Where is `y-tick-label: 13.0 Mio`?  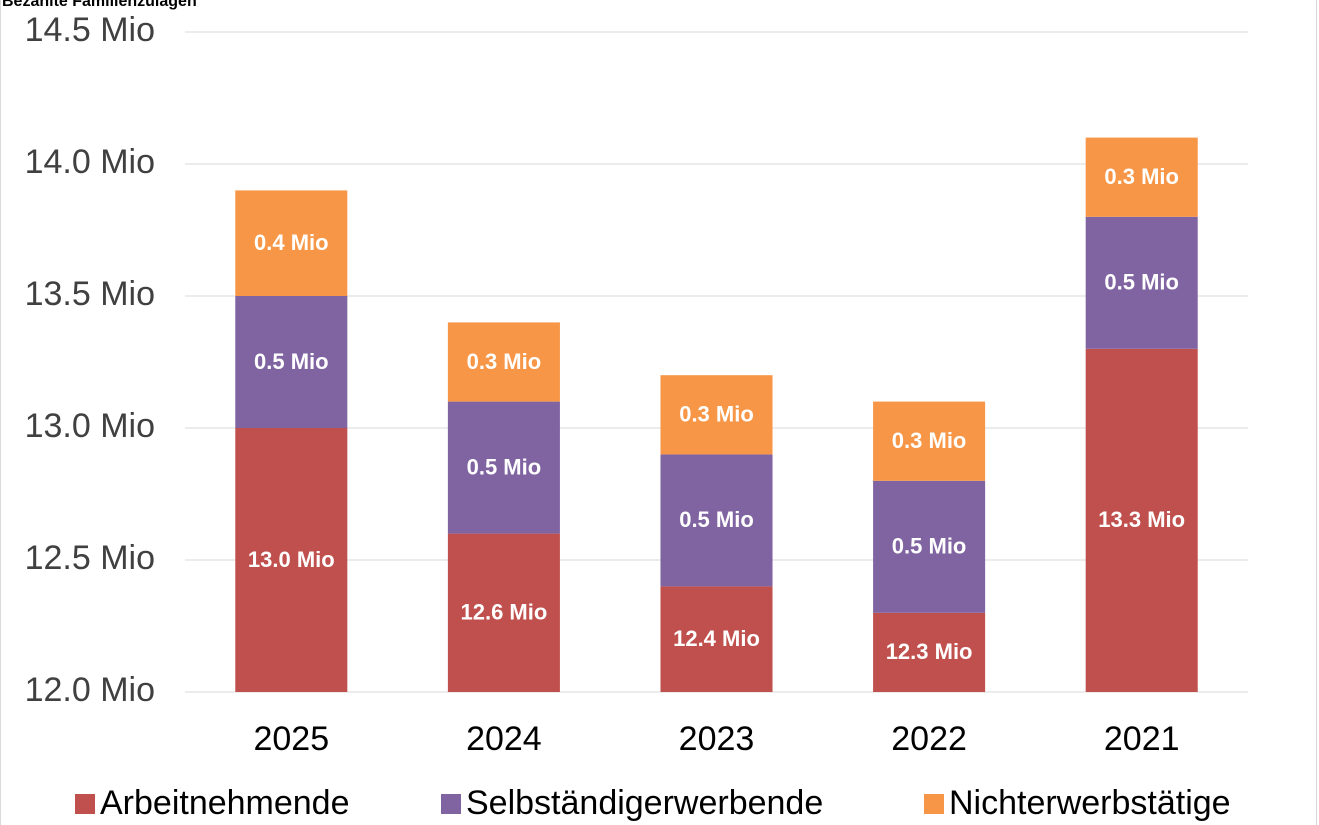
y-tick-label: 13.0 Mio is located at coordinates (90, 426).